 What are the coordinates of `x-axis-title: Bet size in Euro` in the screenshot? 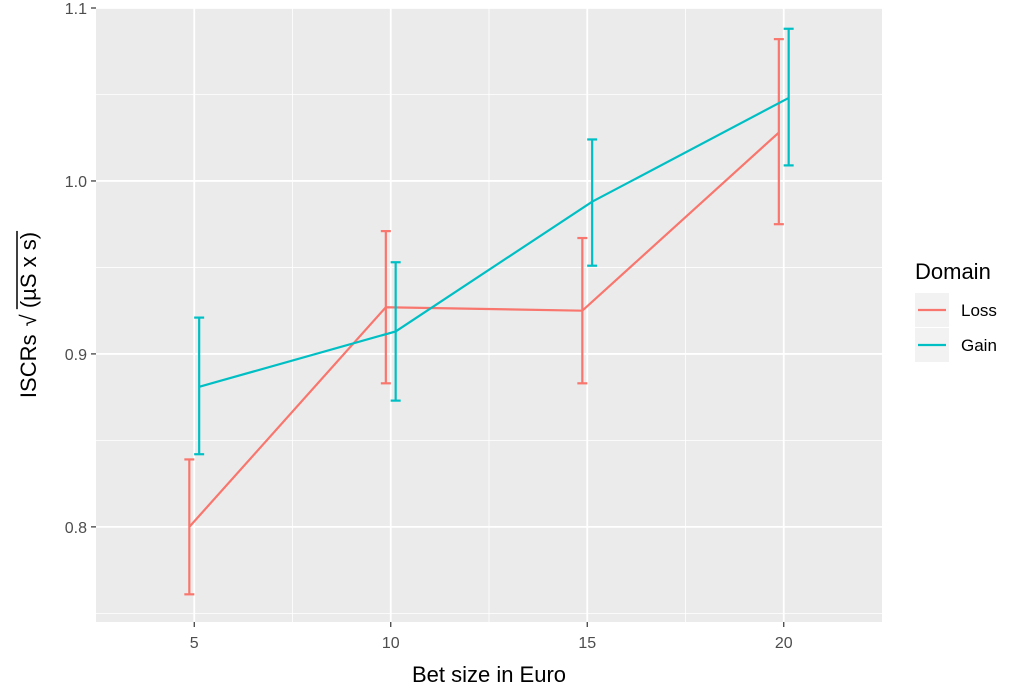 It's located at (489, 674).